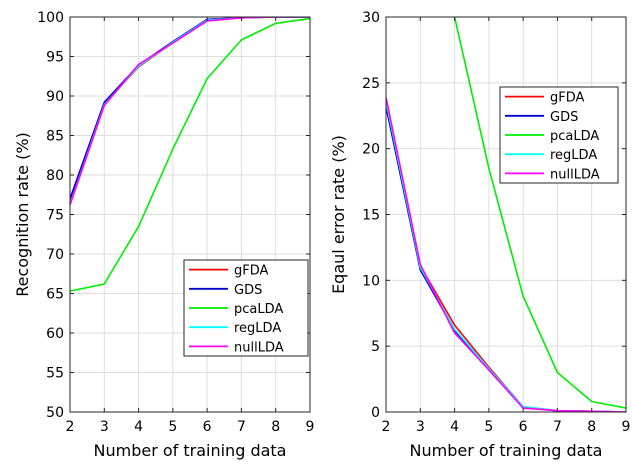 The image size is (632, 466). Describe the element at coordinates (55, 216) in the screenshot. I see `y-tick-label: 75` at that location.